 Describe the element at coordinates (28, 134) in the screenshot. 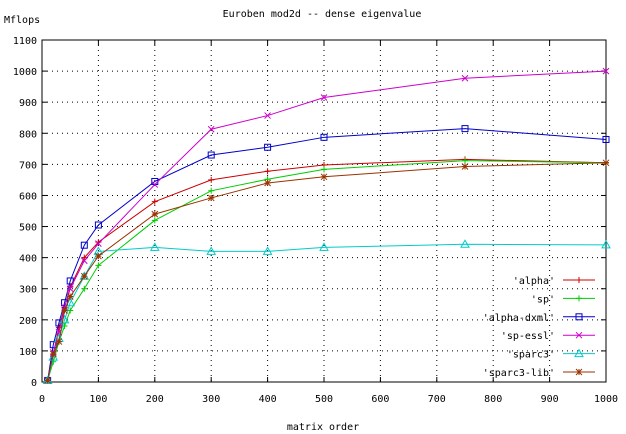

I see `y-tick-label: 800` at that location.